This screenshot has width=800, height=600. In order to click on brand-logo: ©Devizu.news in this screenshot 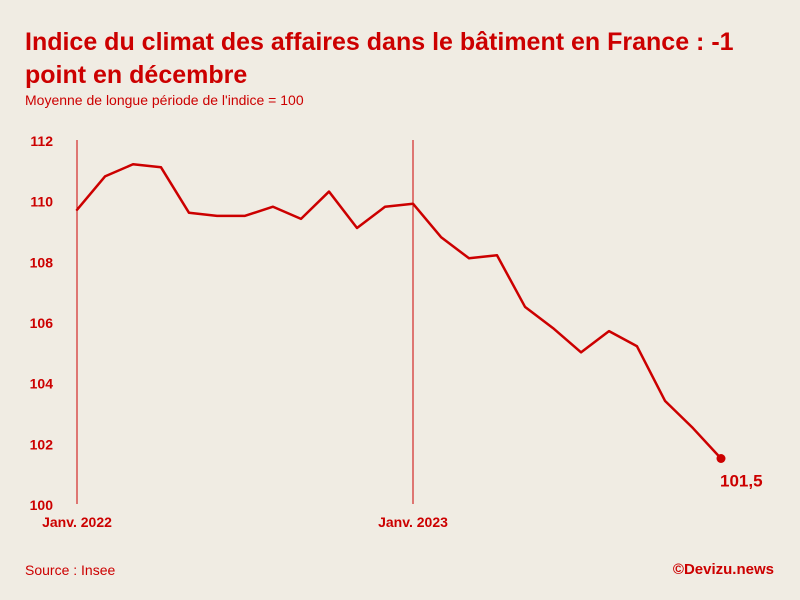, I will do `click(723, 569)`.